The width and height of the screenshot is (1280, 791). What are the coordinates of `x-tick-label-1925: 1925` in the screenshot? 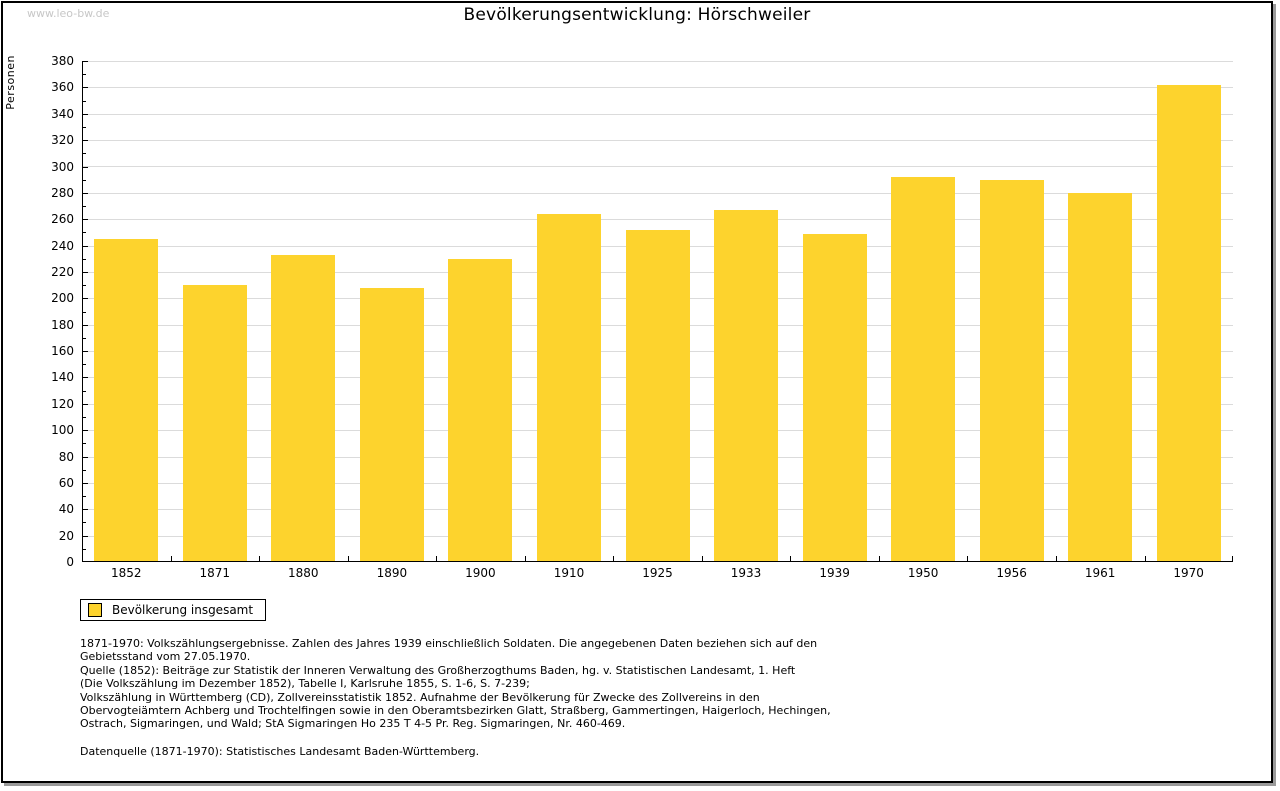 It's located at (657, 573).